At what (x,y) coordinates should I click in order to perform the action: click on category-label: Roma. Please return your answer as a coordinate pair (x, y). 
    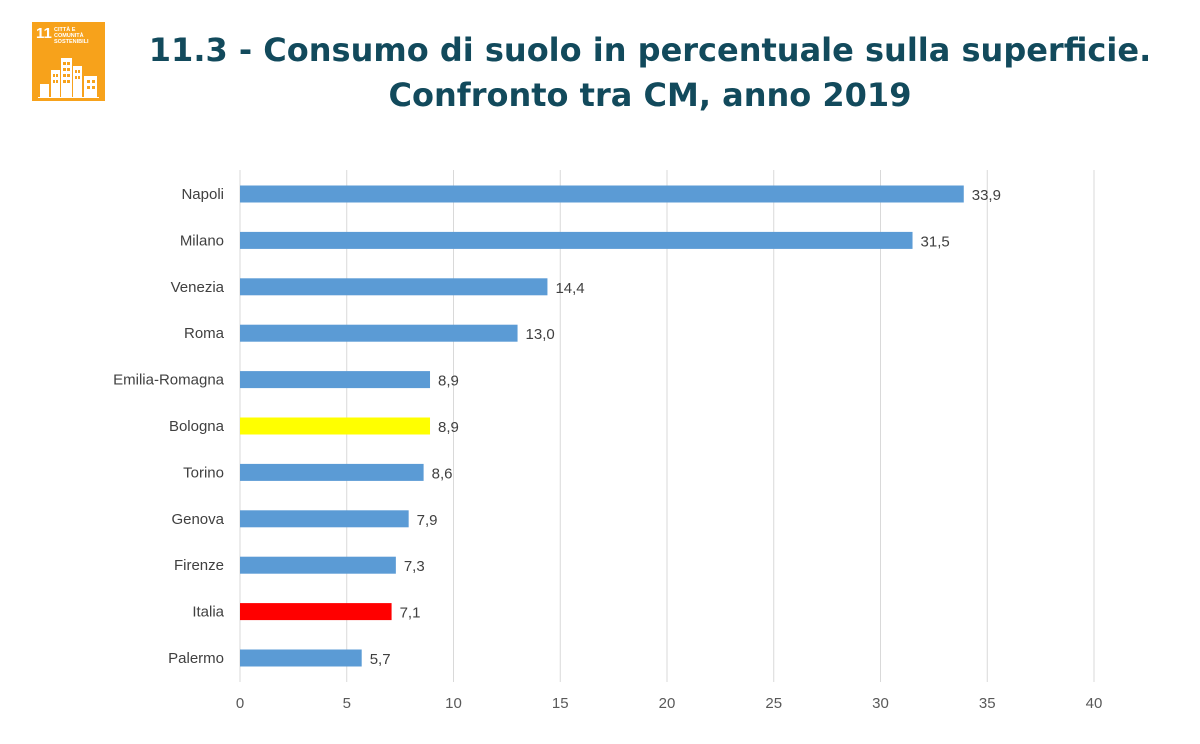
    Looking at the image, I should click on (204, 333).